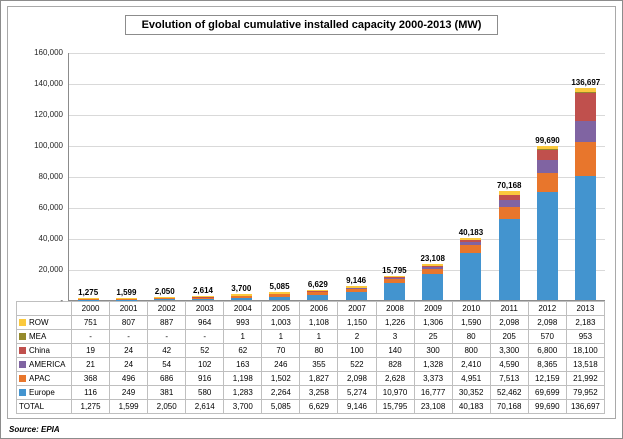  What do you see at coordinates (509, 176) in the screenshot?
I see `bar-column-2011: 70,168` at bounding box center [509, 176].